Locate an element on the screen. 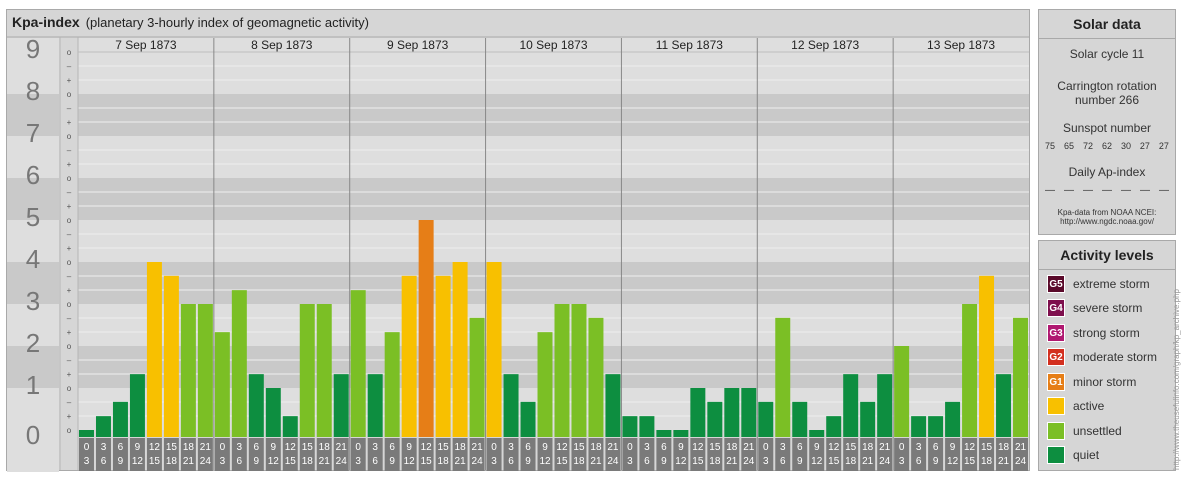 This screenshot has width=1184, height=480. day-label: 13 Sep 1873 is located at coordinates (961, 45).